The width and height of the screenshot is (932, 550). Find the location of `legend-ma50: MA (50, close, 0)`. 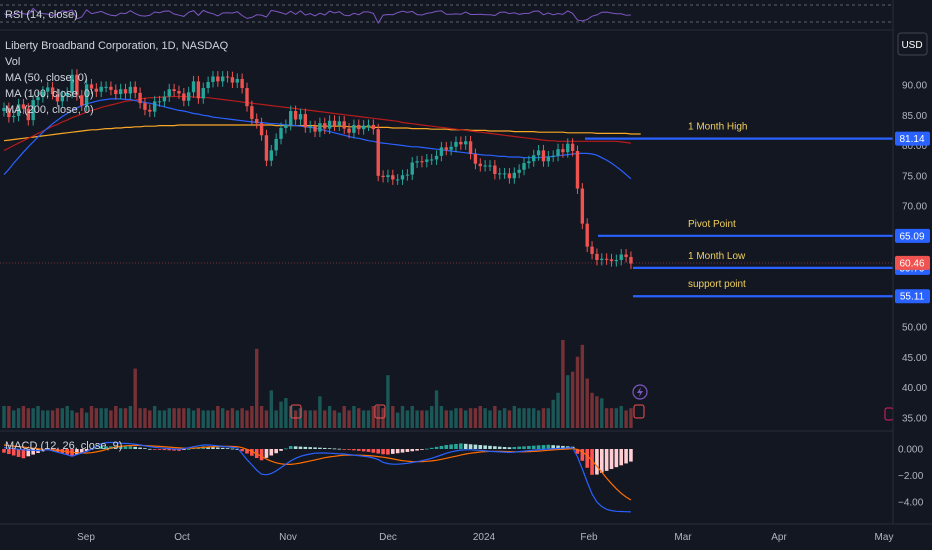

legend-ma50: MA (50, close, 0) is located at coordinates (46, 78).